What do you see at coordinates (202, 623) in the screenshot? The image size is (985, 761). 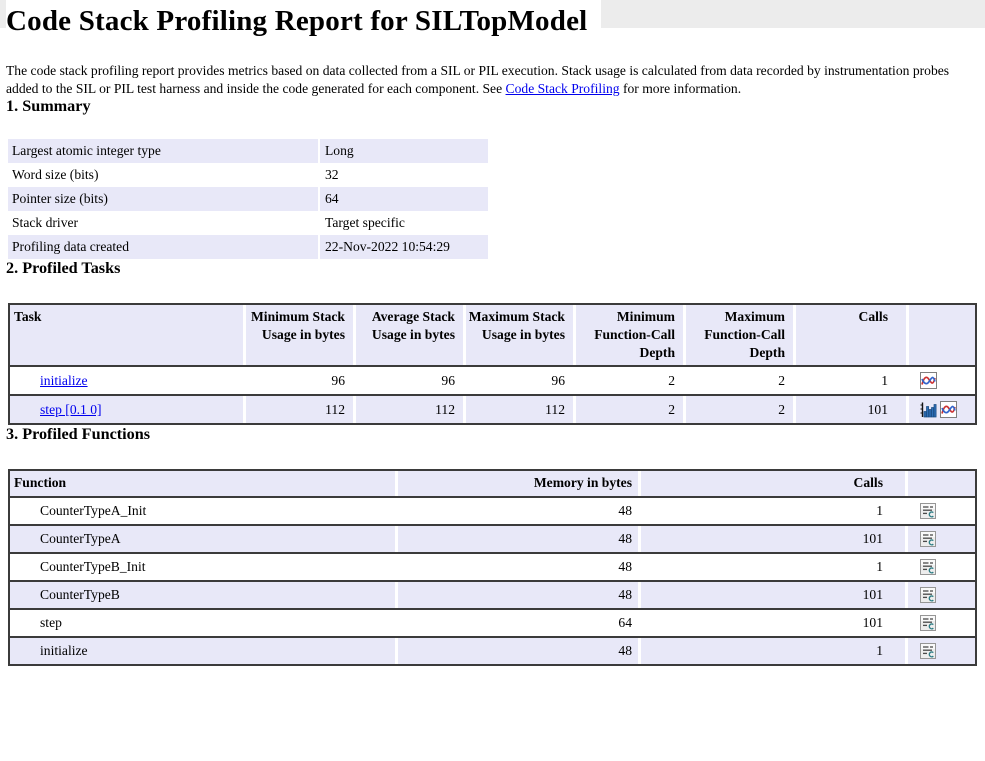 I see `function-name: step` at bounding box center [202, 623].